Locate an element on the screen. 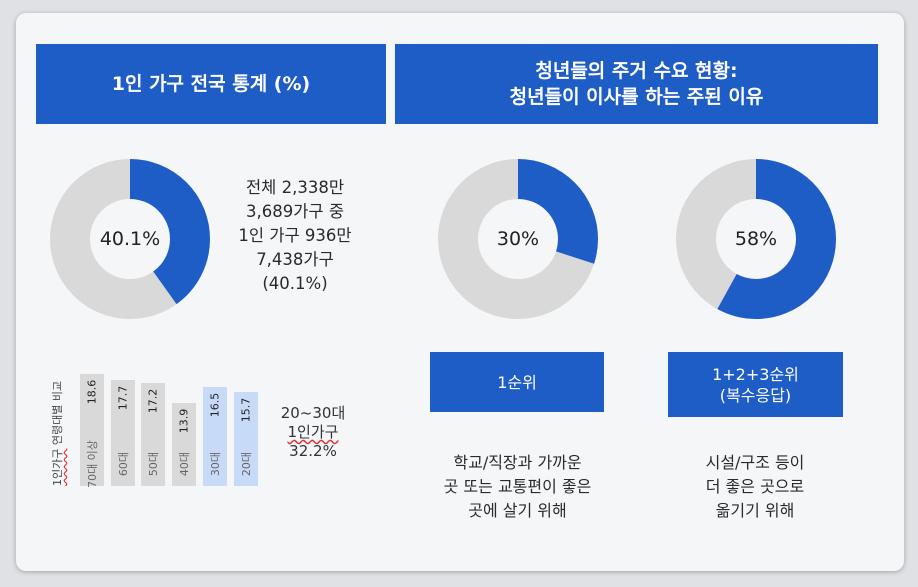 Image resolution: width=918 pixels, height=587 pixels. youth-housing-title: 청년들의 주거 수요 현황: 청년들이 이사를 하는 주된 이유 is located at coordinates (636, 84).